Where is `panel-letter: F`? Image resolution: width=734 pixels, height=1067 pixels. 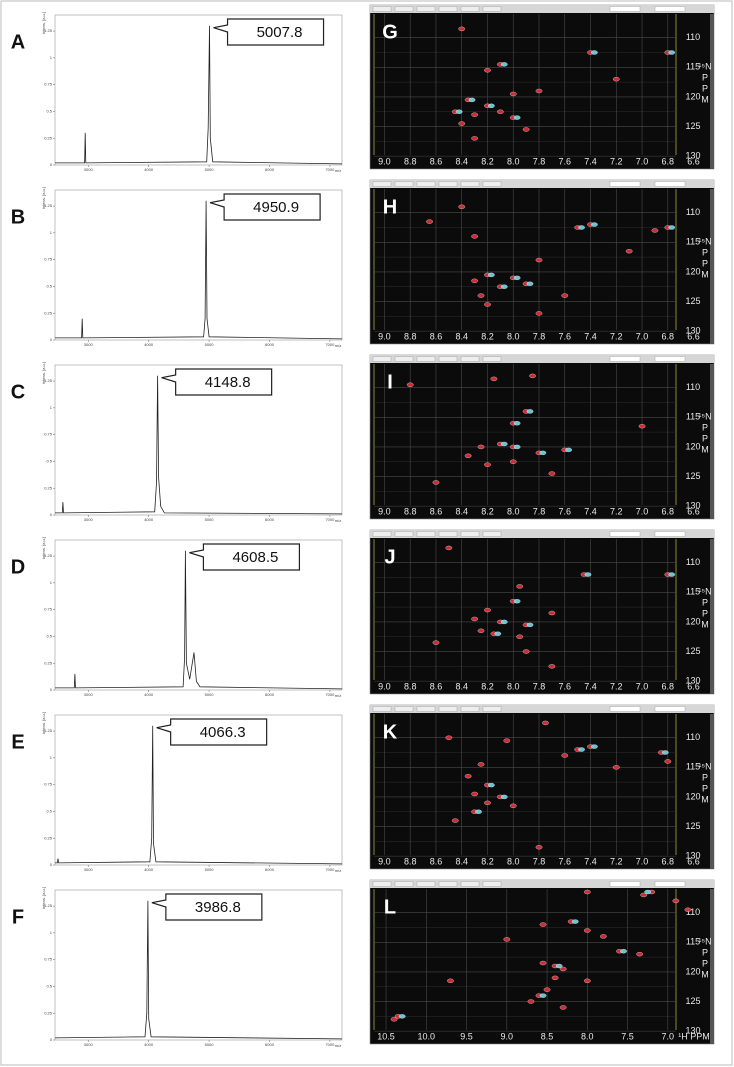
panel-letter: F is located at coordinates (18, 917).